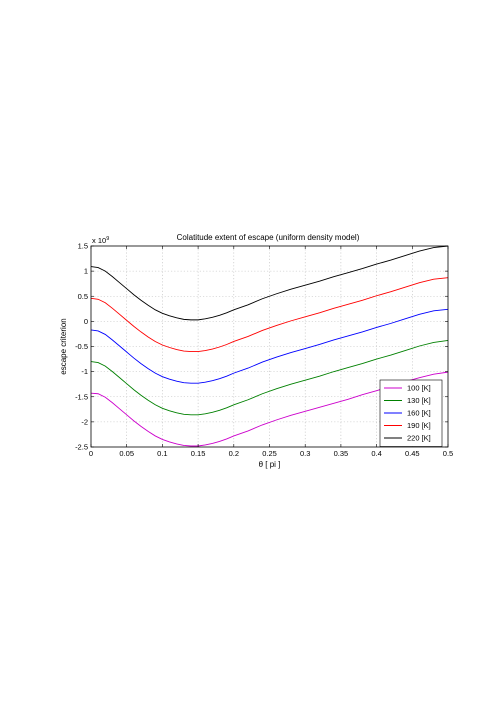 This screenshot has height=702, width=496. Describe the element at coordinates (91, 453) in the screenshot. I see `x-tick-label: 0` at that location.